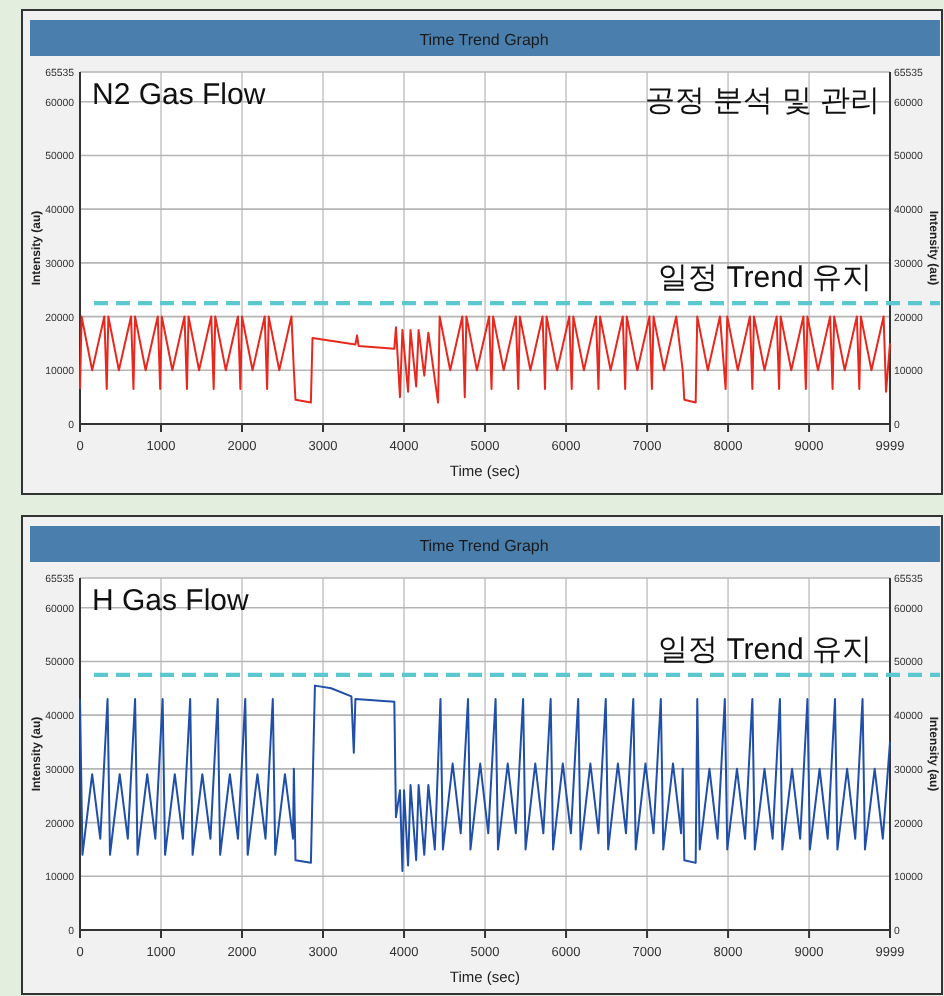 The height and width of the screenshot is (996, 944). What do you see at coordinates (762, 101) in the screenshot?
I see `annotation: 공정 분석 및 관리` at bounding box center [762, 101].